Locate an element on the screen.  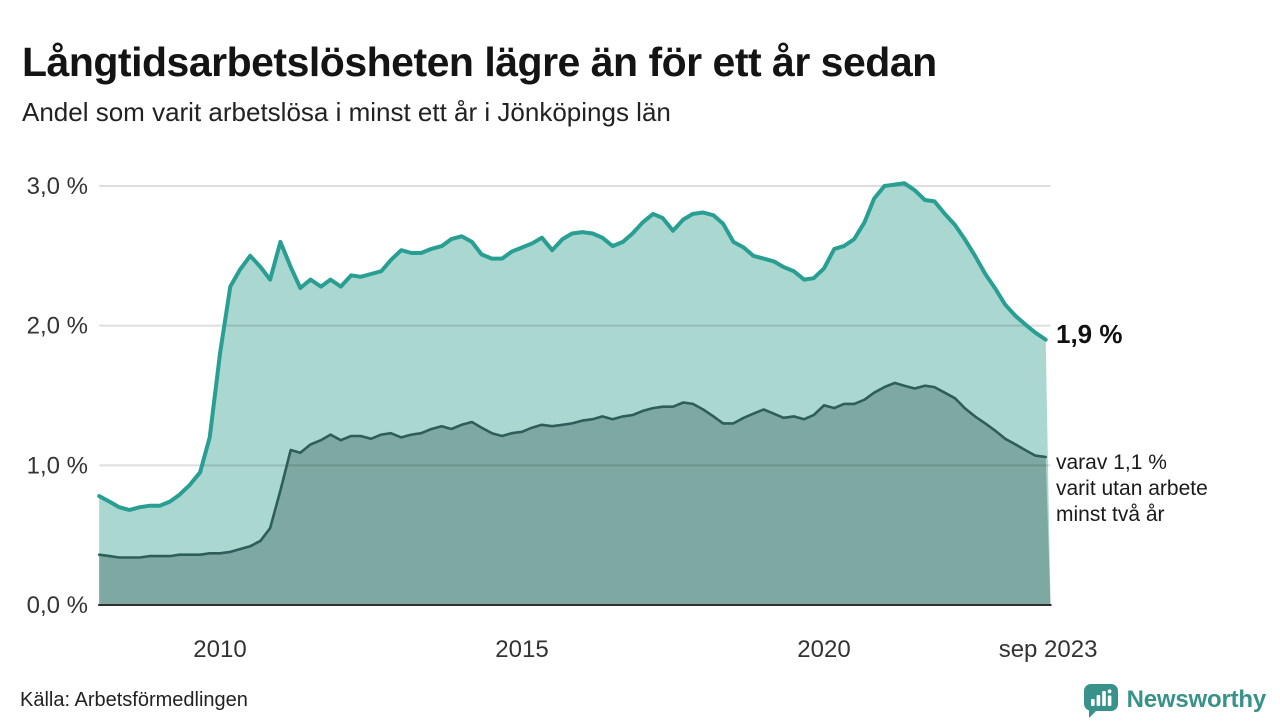
x-axis-tick-label: sep 2023 is located at coordinates (1048, 649).